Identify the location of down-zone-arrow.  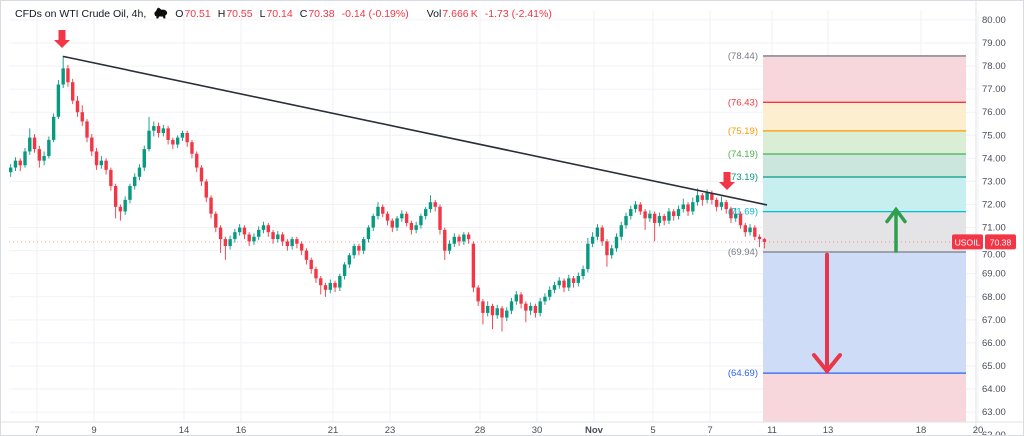
(827, 313).